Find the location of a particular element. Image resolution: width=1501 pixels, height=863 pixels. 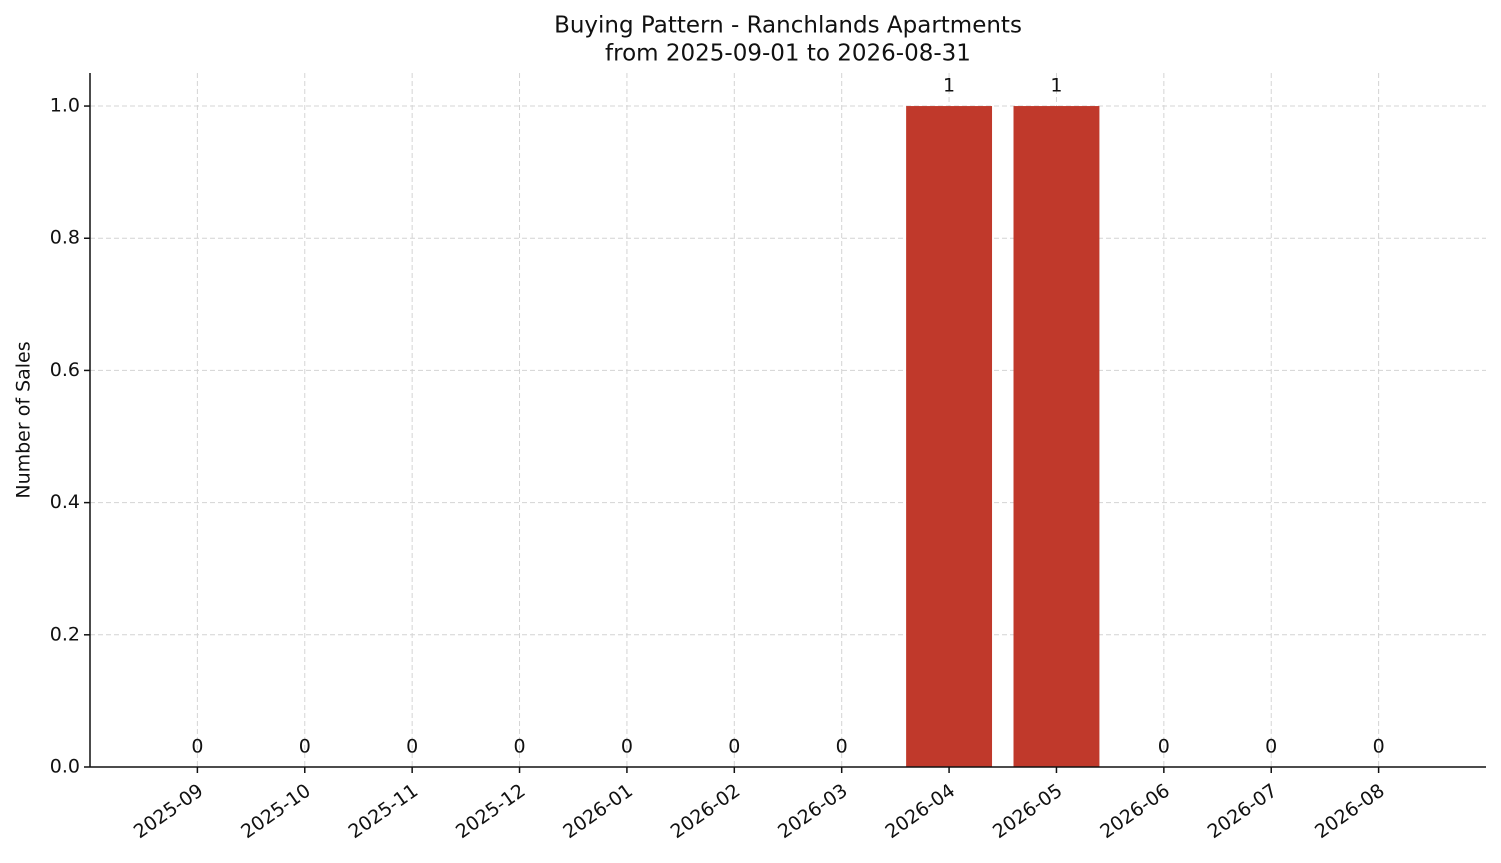

y-tick-label: 0.6 is located at coordinates (65, 370).